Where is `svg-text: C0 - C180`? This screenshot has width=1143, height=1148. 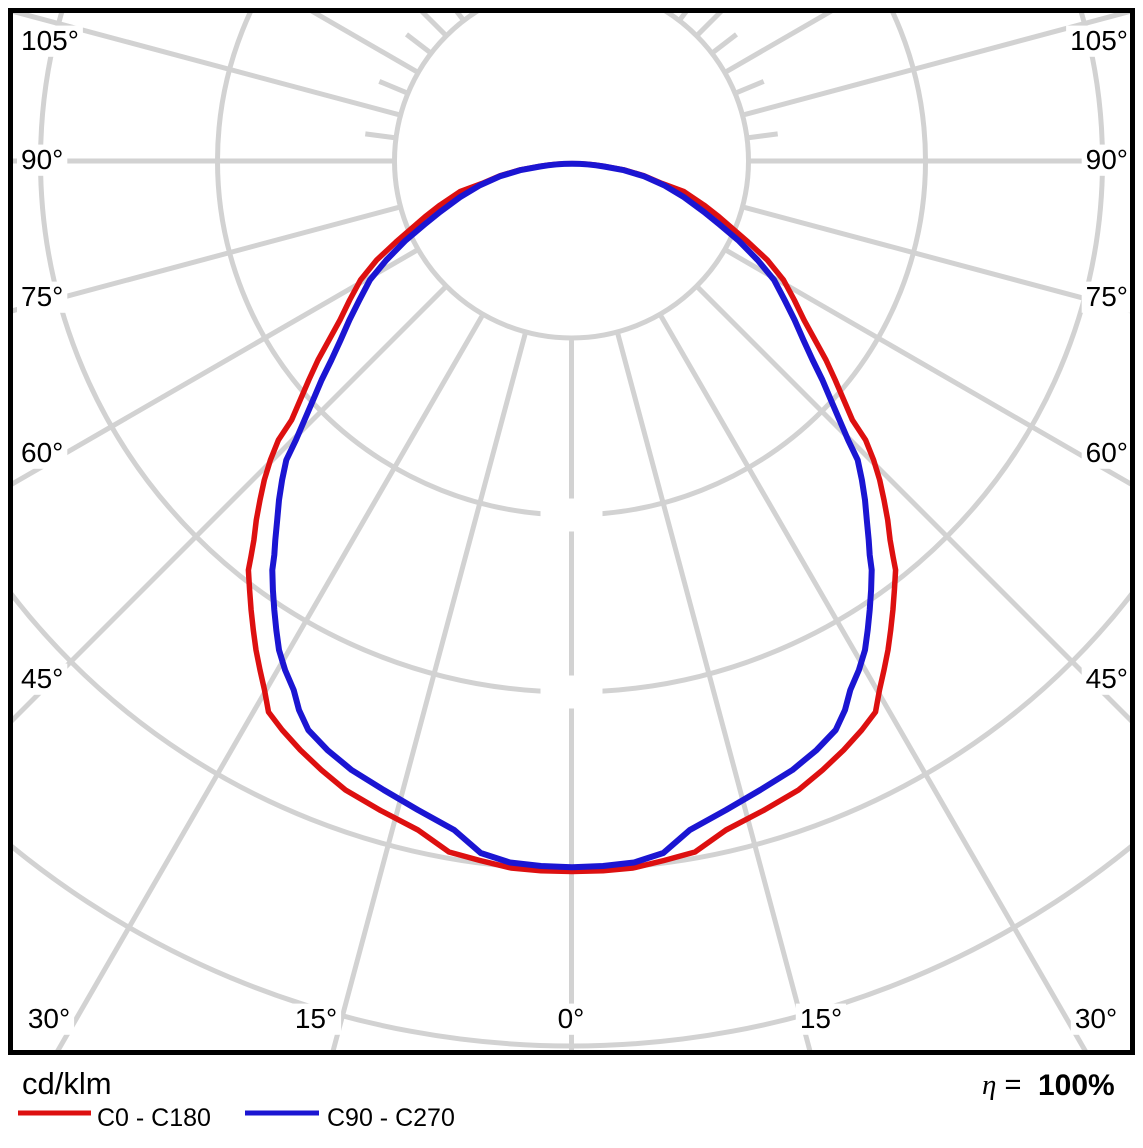
svg-text: C0 - C180 is located at coordinates (154, 1118).